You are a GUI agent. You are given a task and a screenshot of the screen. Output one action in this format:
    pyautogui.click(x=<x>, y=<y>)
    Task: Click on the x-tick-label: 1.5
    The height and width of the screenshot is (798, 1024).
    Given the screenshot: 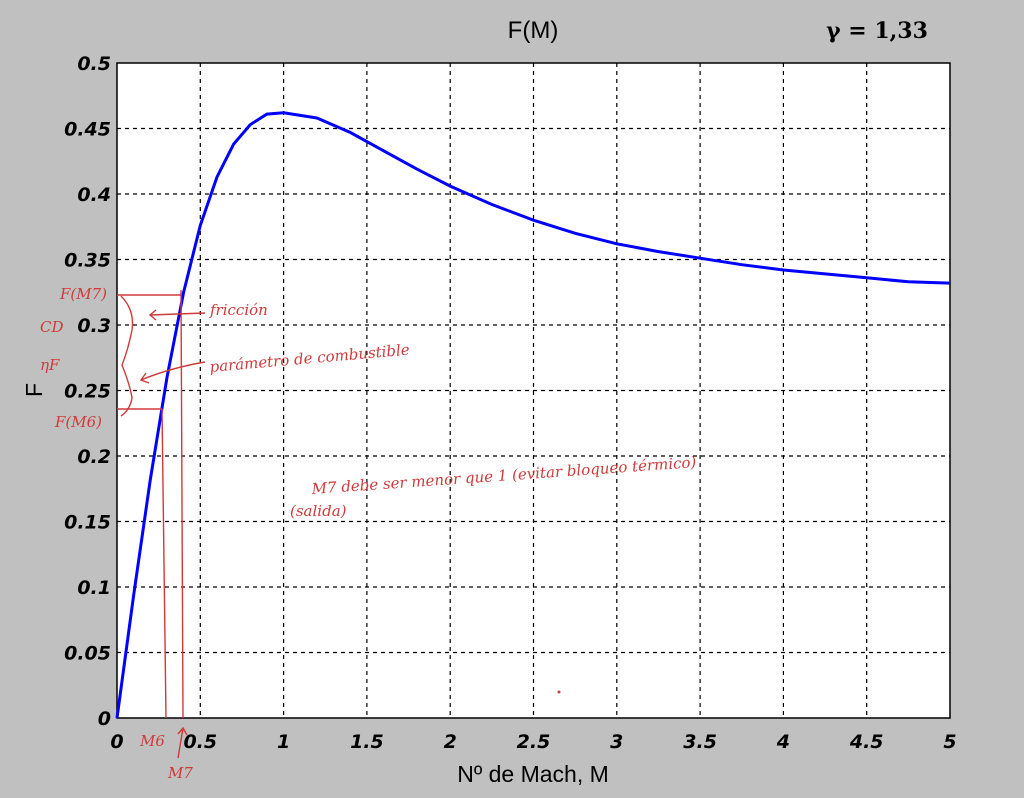 What is the action you would take?
    pyautogui.click(x=367, y=742)
    